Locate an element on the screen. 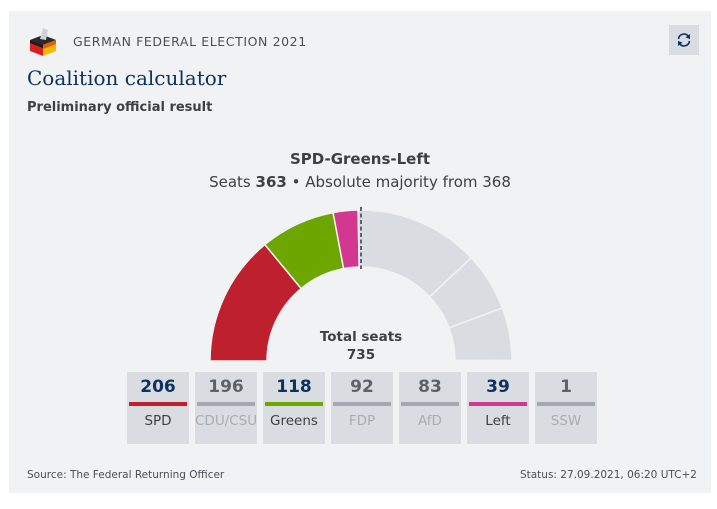 The image size is (717, 509). ballot-box-icon is located at coordinates (43, 42).